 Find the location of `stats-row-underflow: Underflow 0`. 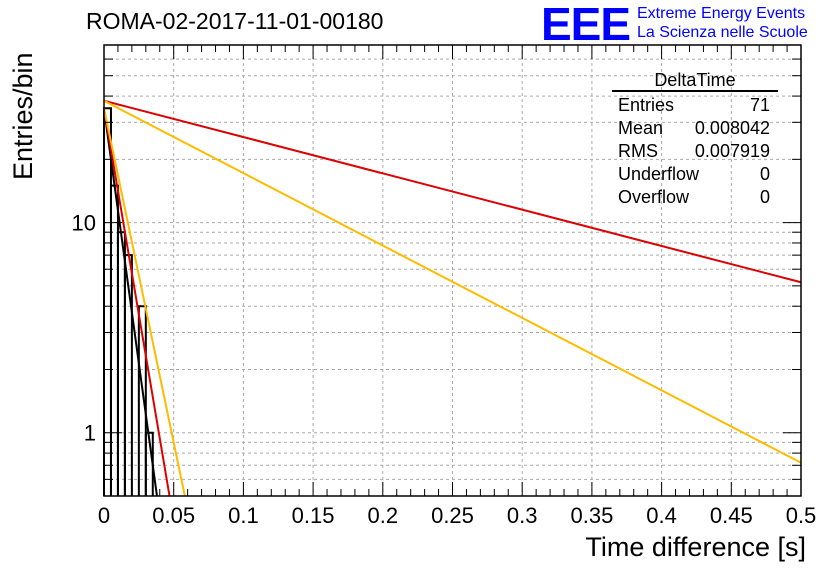

stats-row-underflow: Underflow 0 is located at coordinates (695, 174).